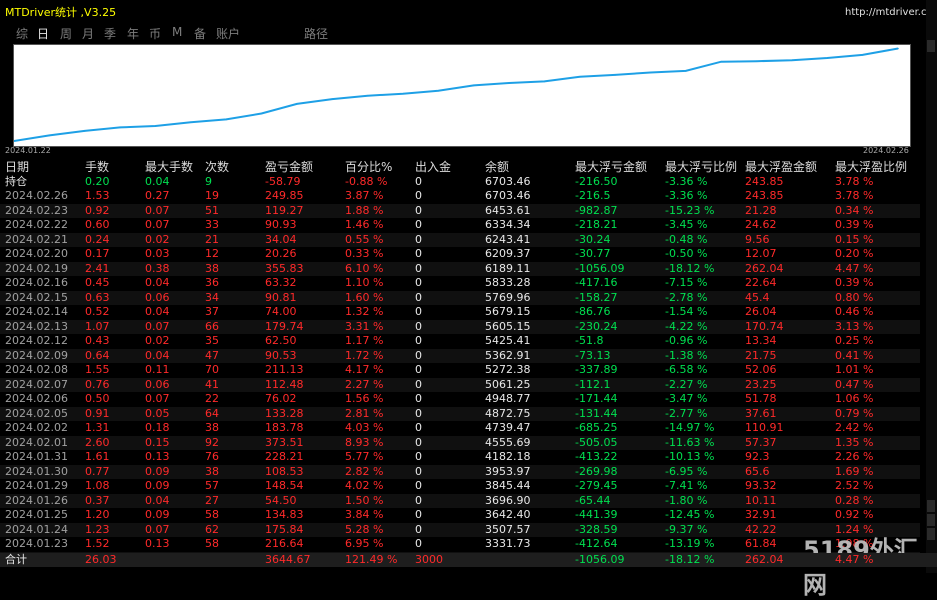 The image size is (937, 600). I want to click on cell-col-0: 2024.02.20, so click(36, 253).